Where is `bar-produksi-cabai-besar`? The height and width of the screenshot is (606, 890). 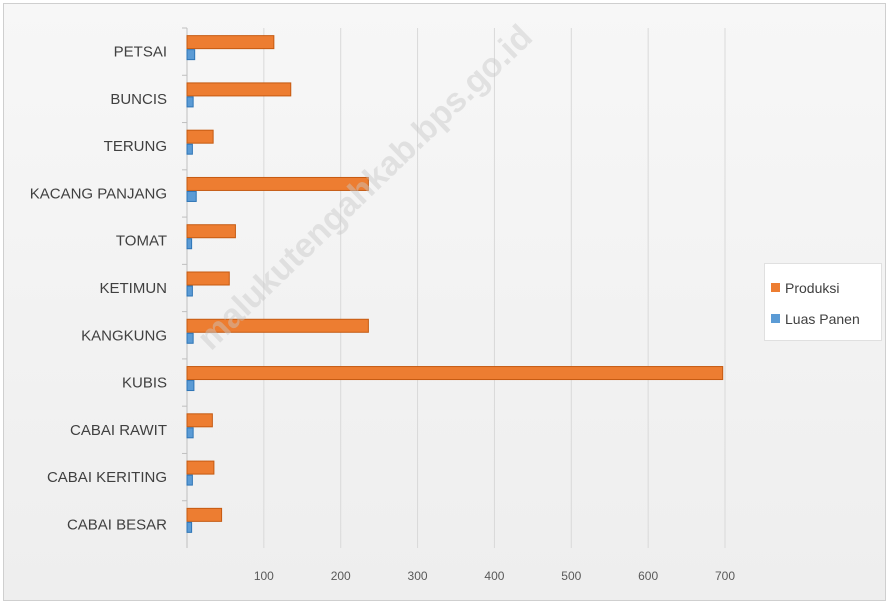
bar-produksi-cabai-besar is located at coordinates (204, 514).